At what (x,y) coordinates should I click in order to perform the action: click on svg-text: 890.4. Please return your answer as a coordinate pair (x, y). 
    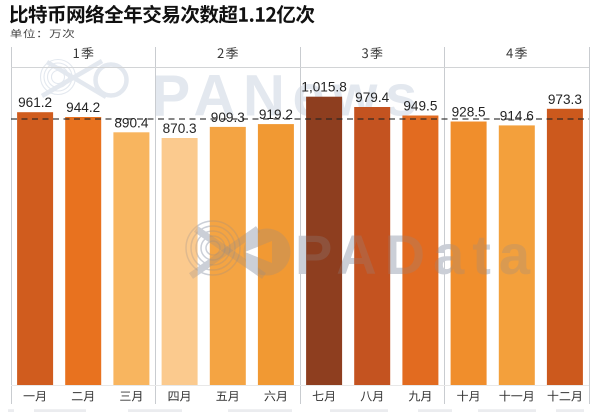
    Looking at the image, I should click on (131, 122).